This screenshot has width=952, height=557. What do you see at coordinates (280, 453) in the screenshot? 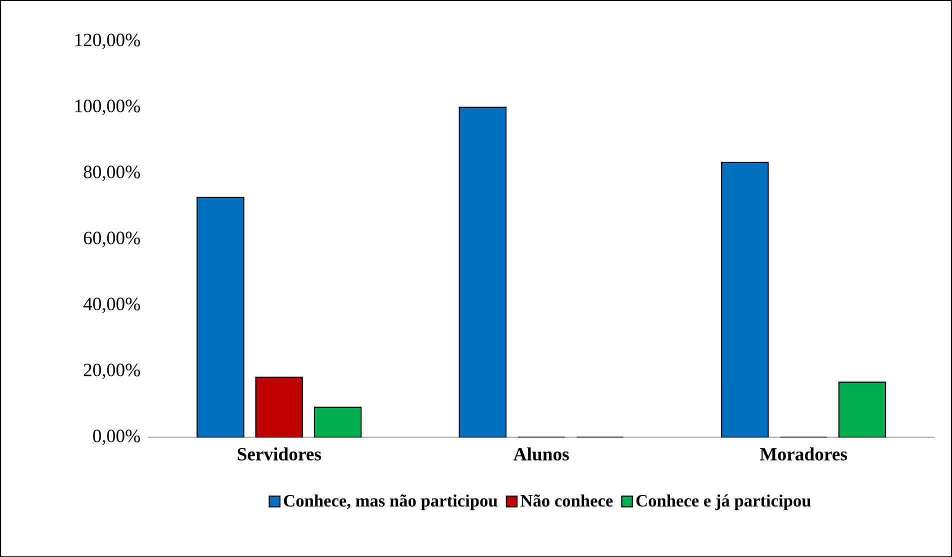
I see `x-tick-label: Servidores` at bounding box center [280, 453].